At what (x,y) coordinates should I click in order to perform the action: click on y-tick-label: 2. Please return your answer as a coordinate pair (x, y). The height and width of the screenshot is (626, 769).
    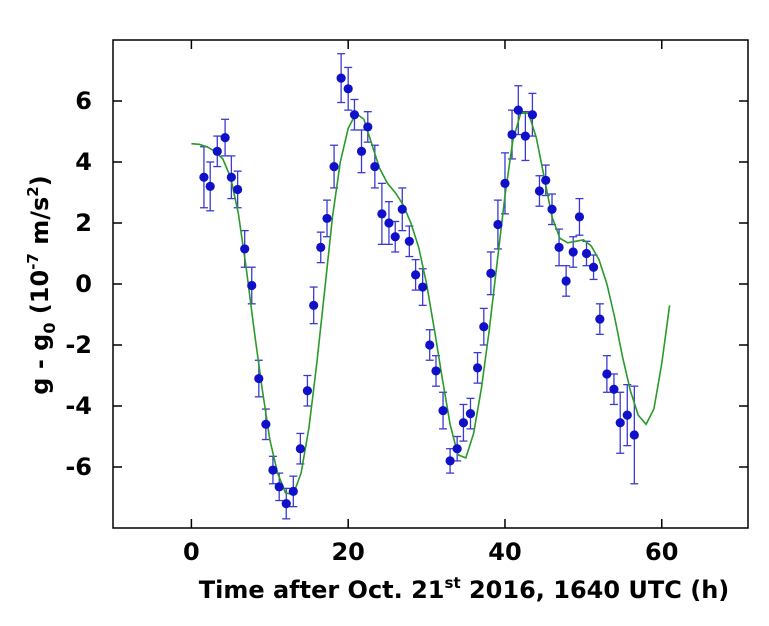
    Looking at the image, I should click on (83, 223).